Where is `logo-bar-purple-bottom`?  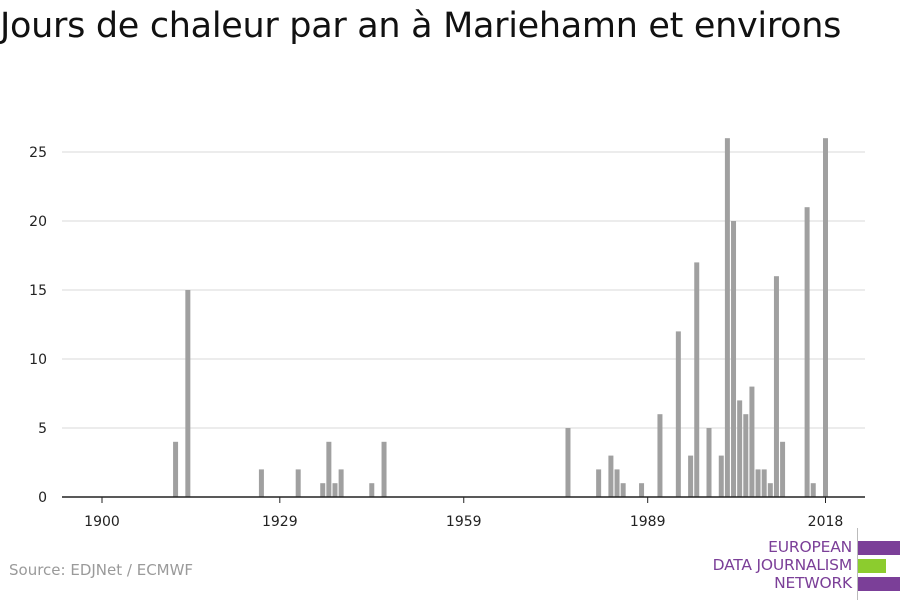
logo-bar-purple-bottom is located at coordinates (879, 584).